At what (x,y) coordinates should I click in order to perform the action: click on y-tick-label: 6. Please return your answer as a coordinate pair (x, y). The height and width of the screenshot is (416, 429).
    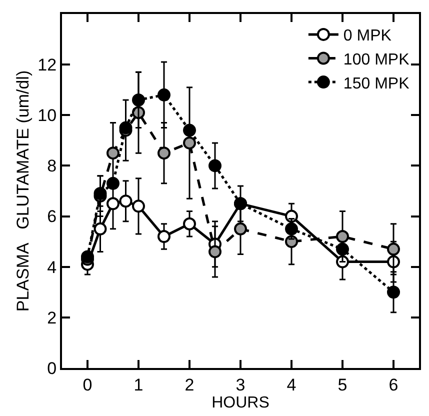
    Looking at the image, I should click on (52, 216).